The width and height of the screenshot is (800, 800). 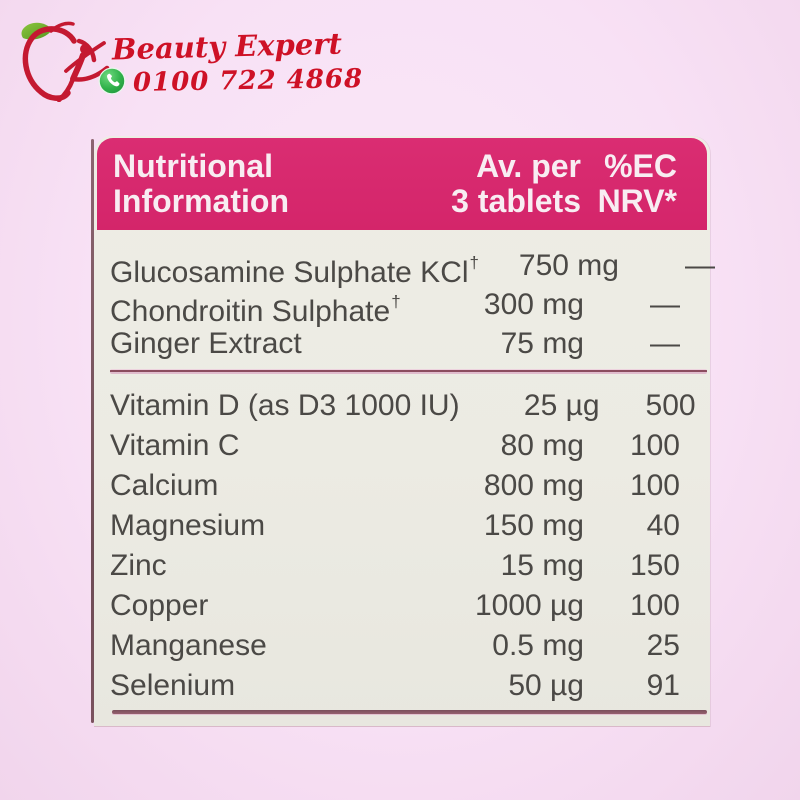 I want to click on header-nrv-col: %EC NRV*, so click(x=629, y=184).